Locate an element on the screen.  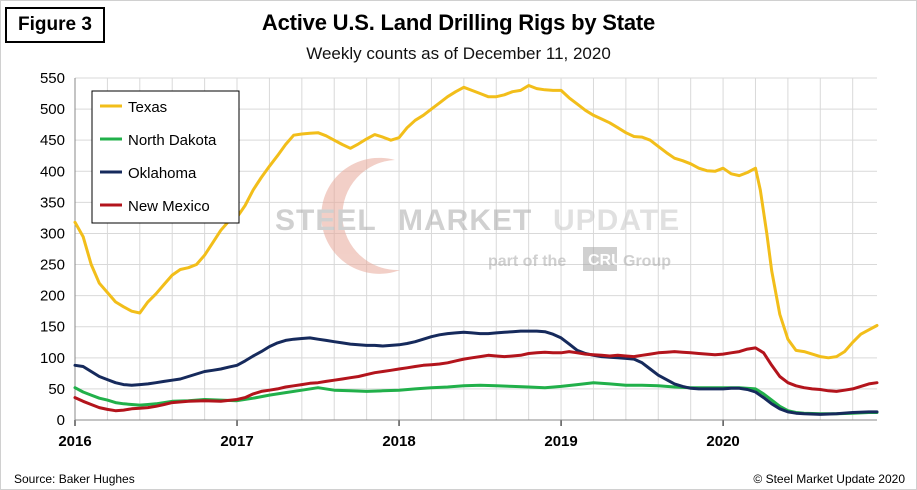
watermark-cru: CRU is located at coordinates (605, 260).